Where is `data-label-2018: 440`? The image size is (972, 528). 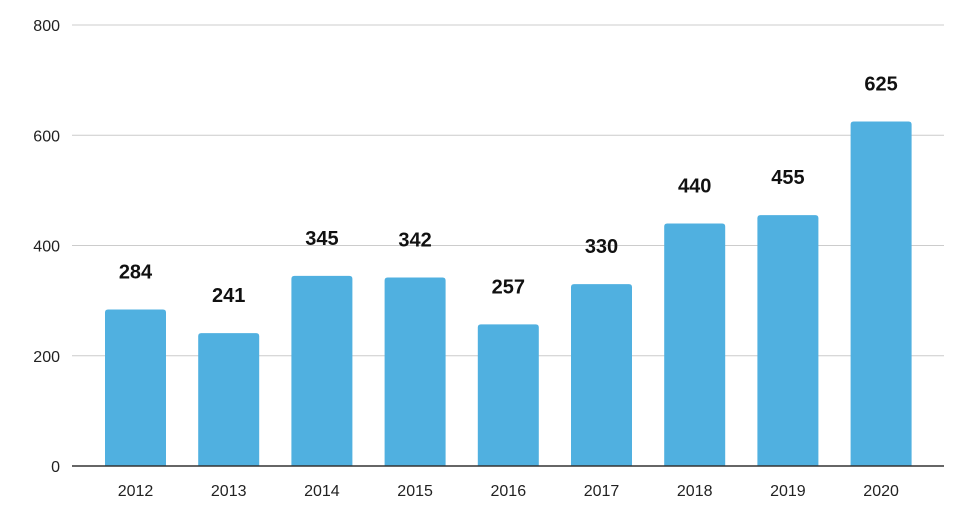
data-label-2018: 440 is located at coordinates (694, 186).